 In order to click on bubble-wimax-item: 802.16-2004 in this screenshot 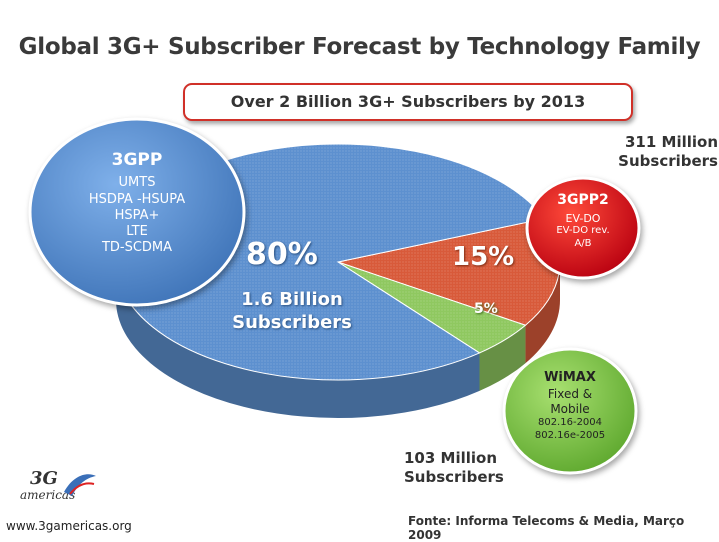, I will do `click(570, 423)`.